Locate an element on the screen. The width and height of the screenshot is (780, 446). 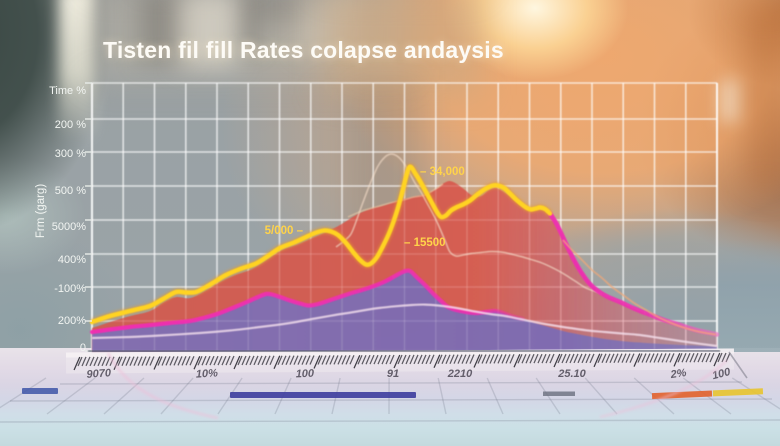
svg-text: Frm (garg) is located at coordinates (41, 211).